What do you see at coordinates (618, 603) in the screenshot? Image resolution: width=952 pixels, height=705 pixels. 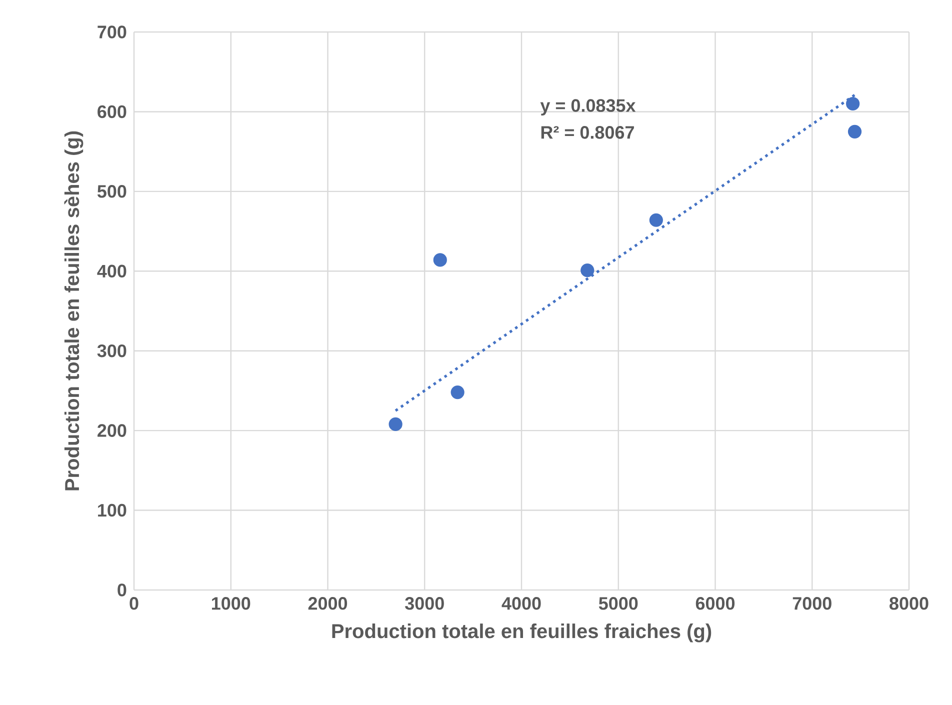 I see `x-tick-label: 5000` at bounding box center [618, 603].